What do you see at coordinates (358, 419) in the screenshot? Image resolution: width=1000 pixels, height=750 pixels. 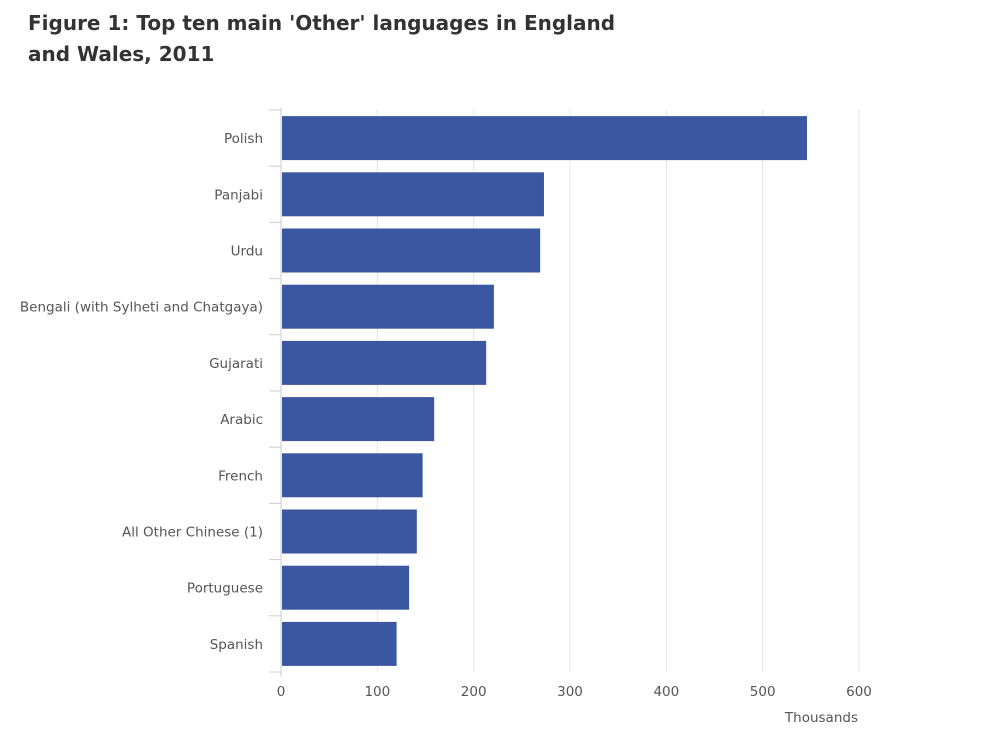 I see `bar-arabic` at bounding box center [358, 419].